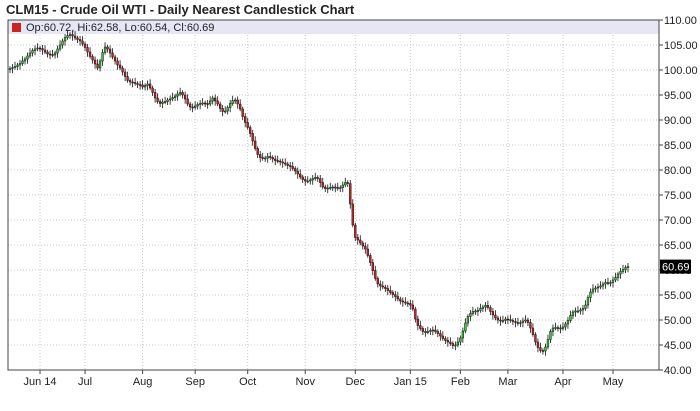 The height and width of the screenshot is (411, 700). What do you see at coordinates (681, 46) in the screenshot?
I see `y-tick-label: 105.00` at bounding box center [681, 46].